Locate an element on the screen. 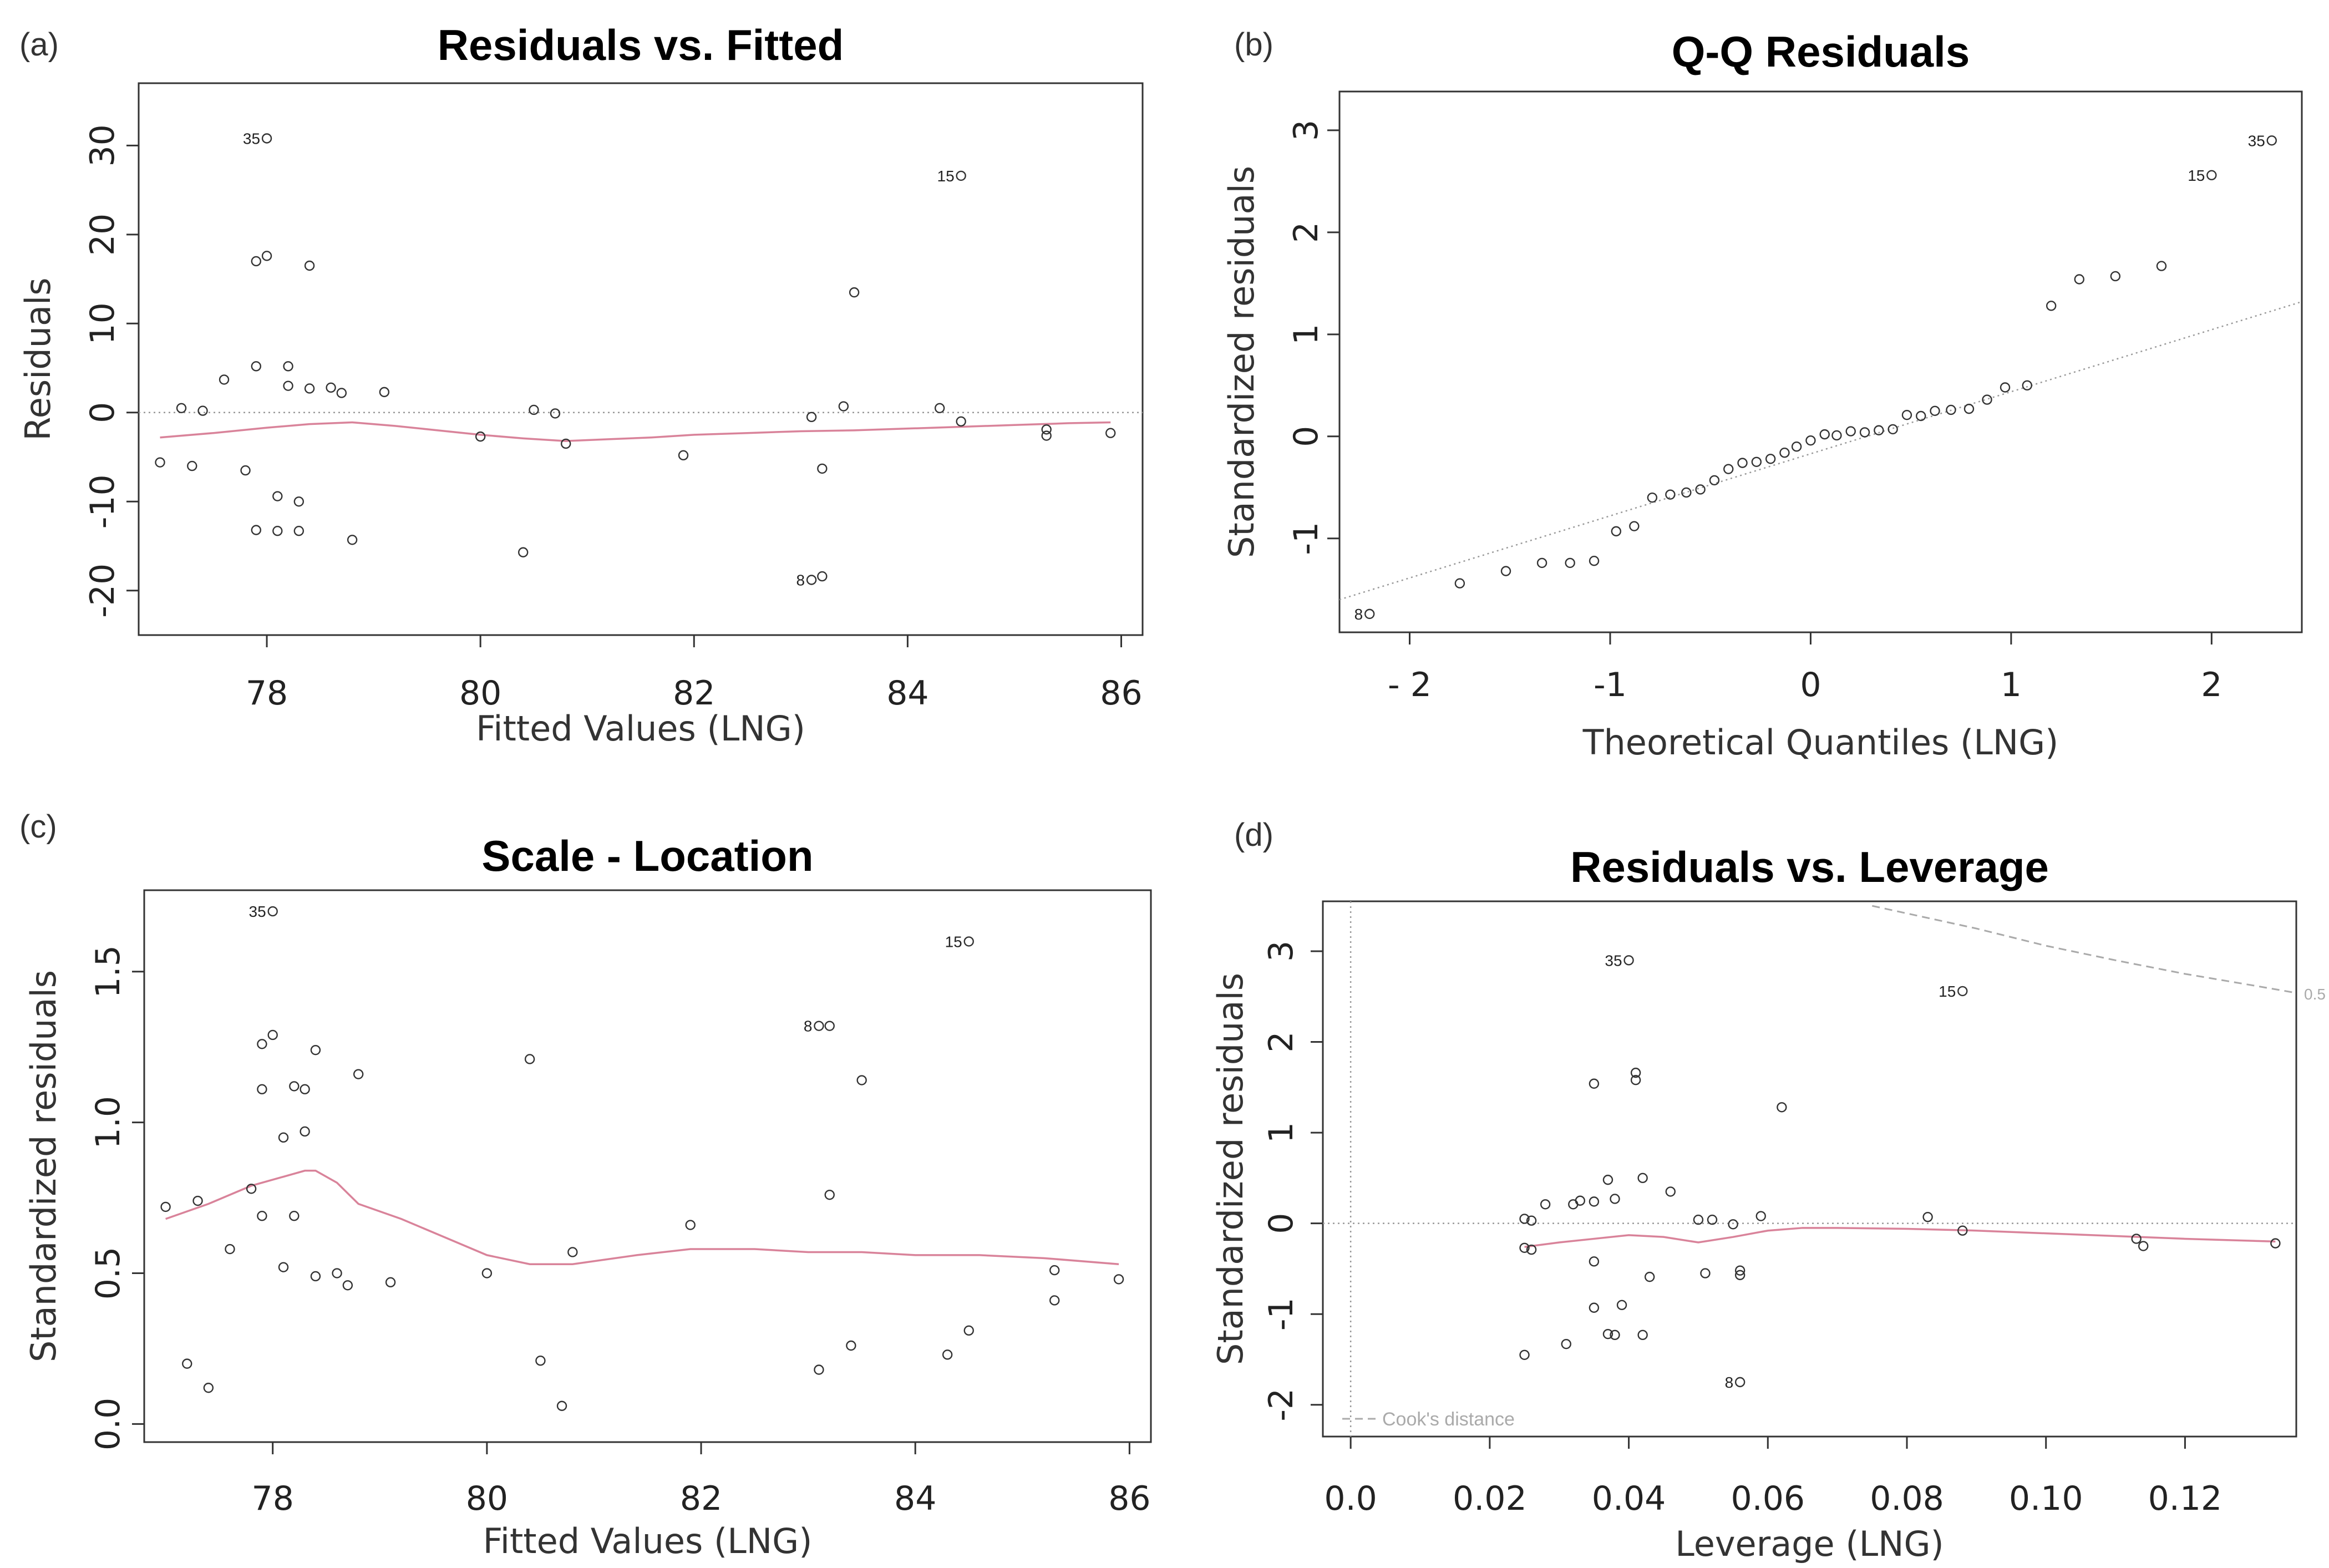 This screenshot has height=1568, width=2329. y-tick-label: 0 is located at coordinates (102, 412).